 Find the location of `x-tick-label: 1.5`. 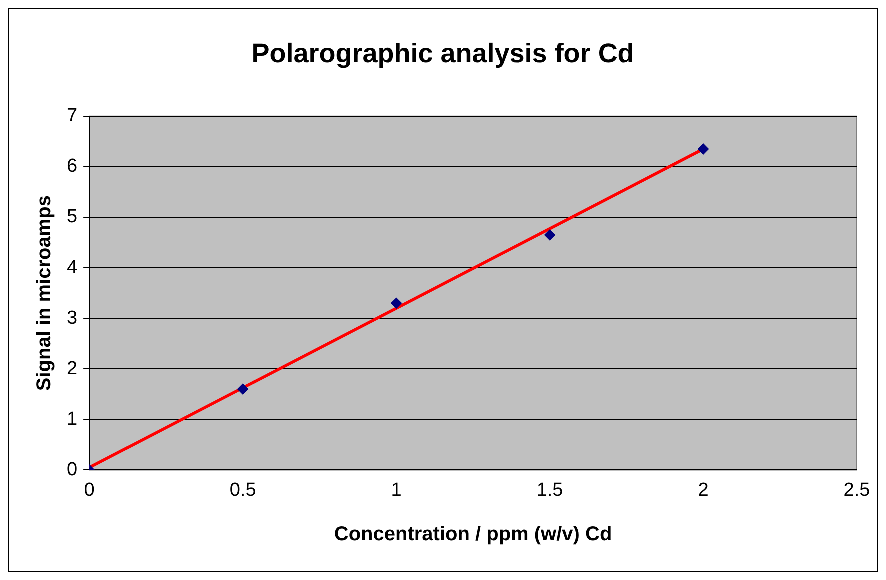

x-tick-label: 1.5 is located at coordinates (550, 490).